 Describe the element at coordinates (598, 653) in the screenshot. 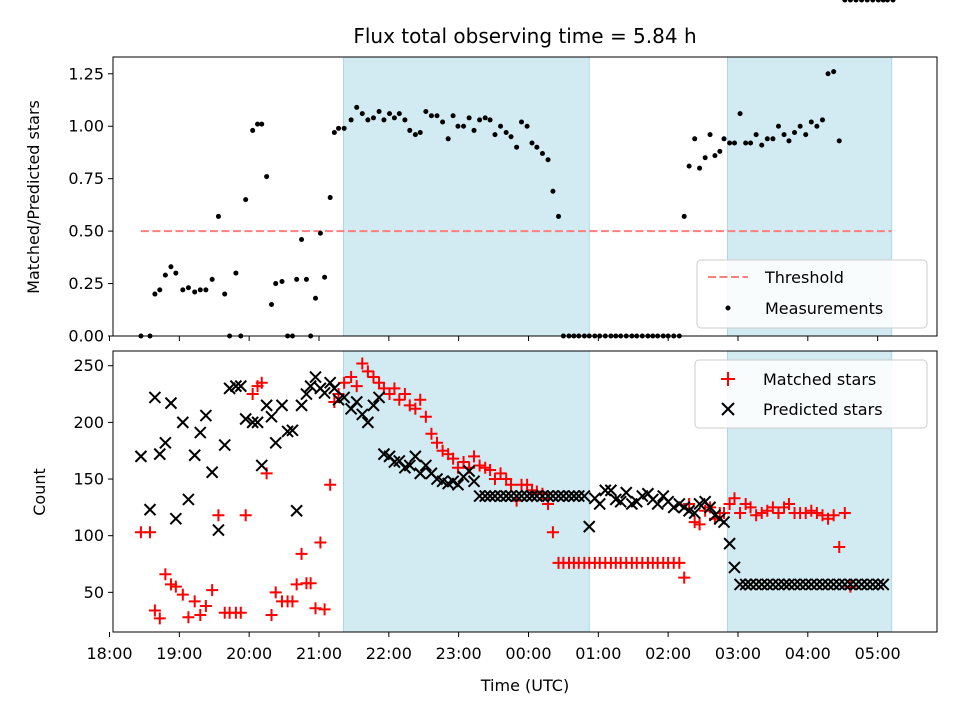

I see `x-tick-label: 01:00` at that location.